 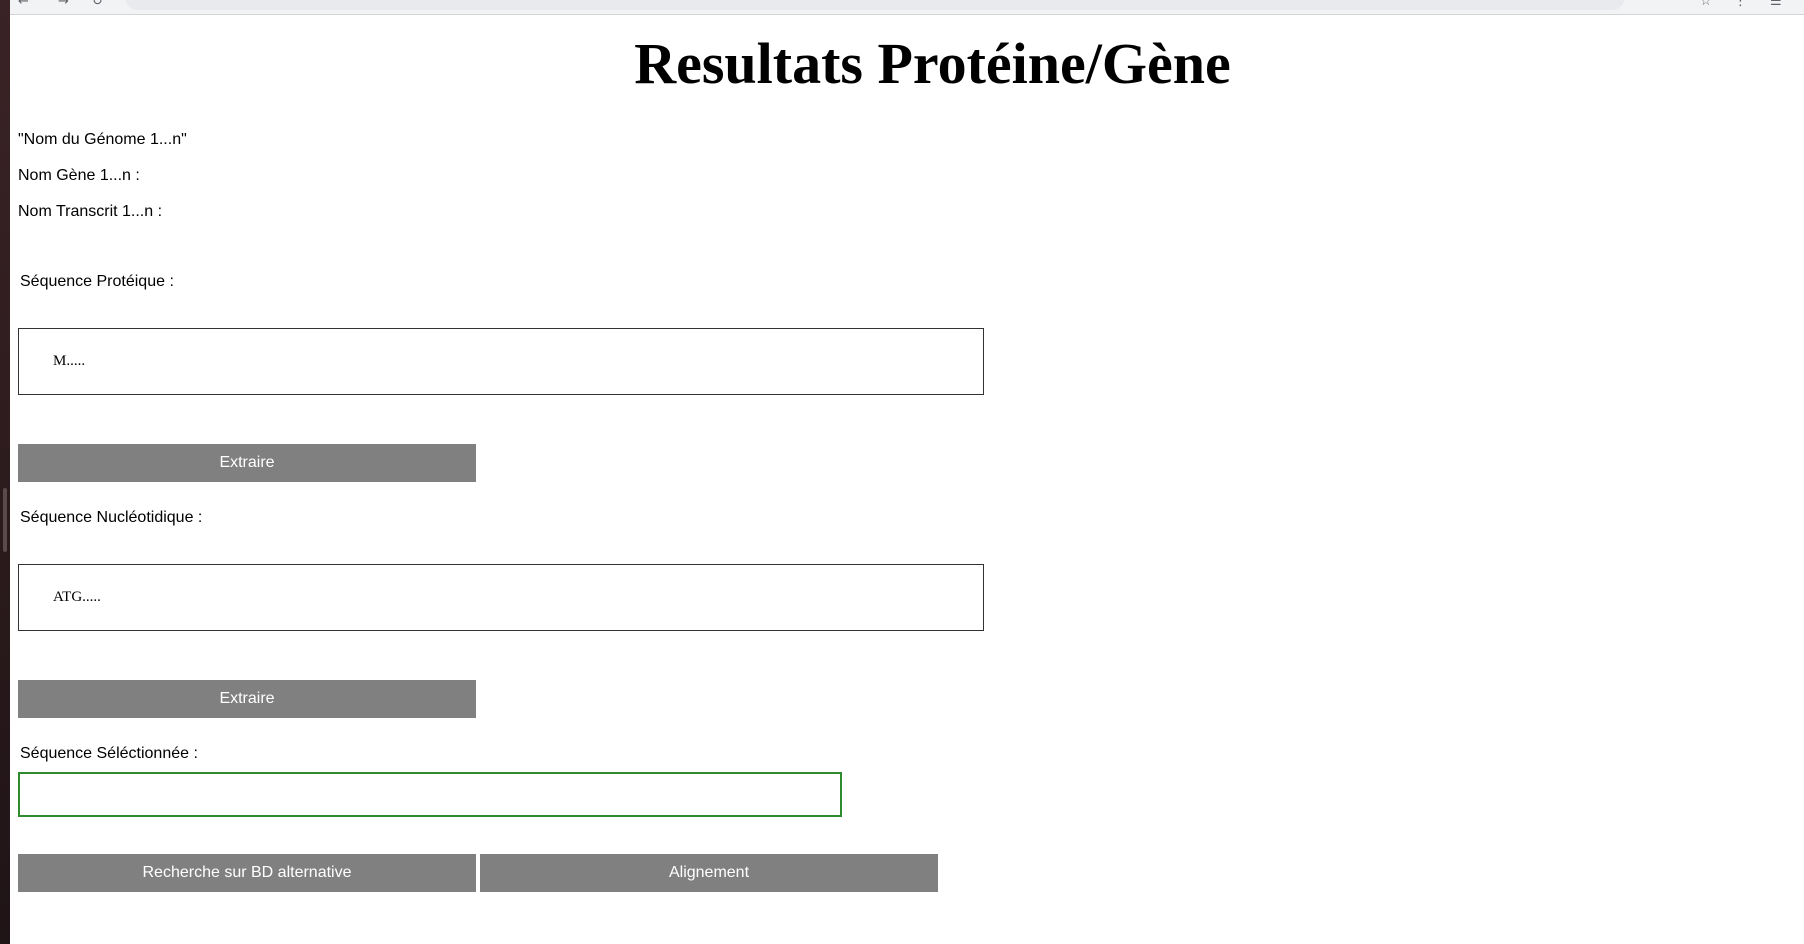 What do you see at coordinates (90, 211) in the screenshot?
I see `transcript-name: Nom Transcrit 1...n :` at bounding box center [90, 211].